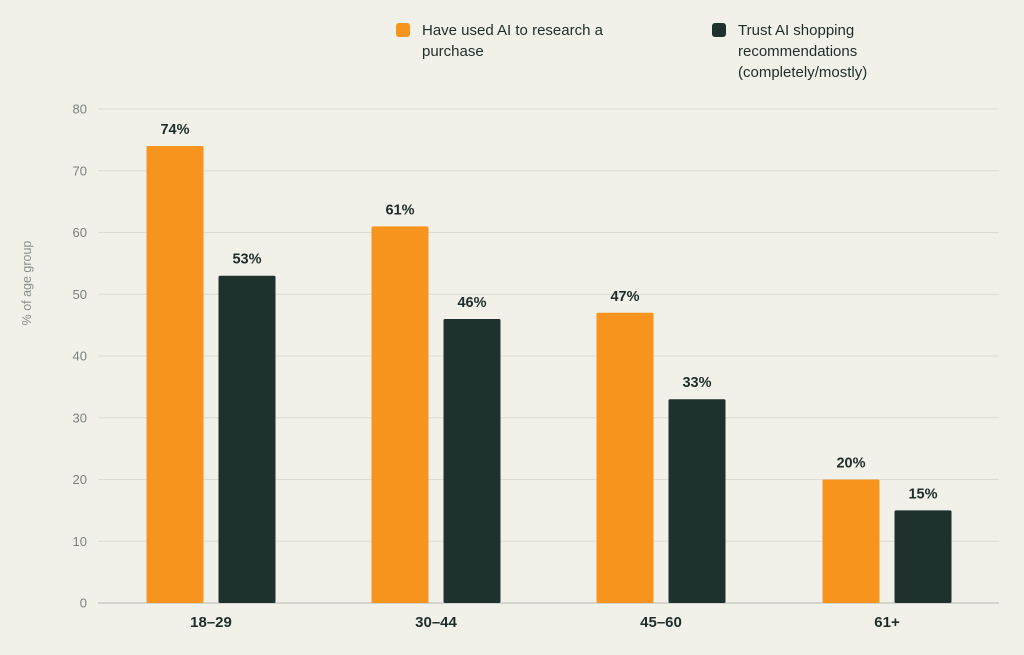 Image resolution: width=1024 pixels, height=655 pixels. I want to click on y-tick-label: 30, so click(80, 417).